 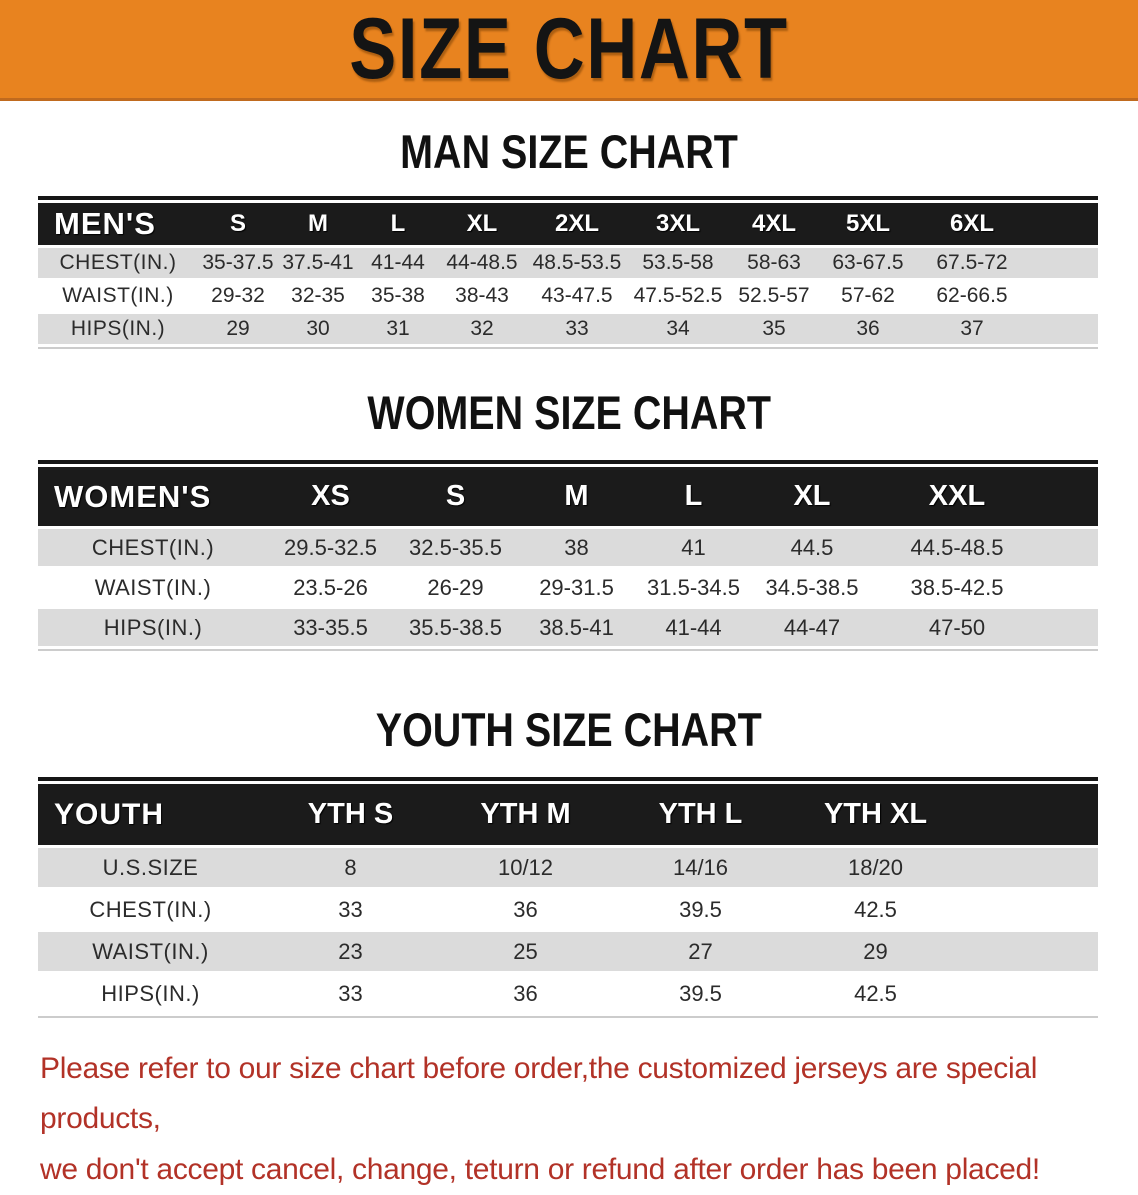 I want to click on measurement-row: WAIST(IN.) 23 25 27 29, so click(x=568, y=953).